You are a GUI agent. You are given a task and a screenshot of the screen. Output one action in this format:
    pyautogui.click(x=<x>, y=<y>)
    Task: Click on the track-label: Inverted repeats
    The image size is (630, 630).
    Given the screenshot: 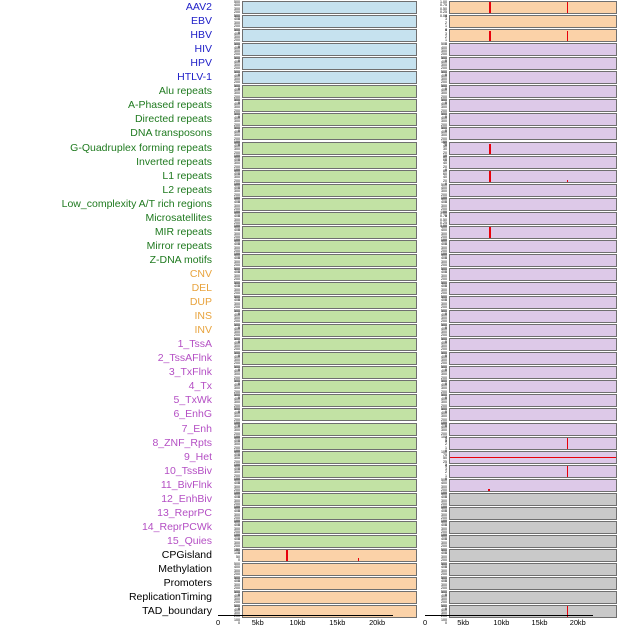 What is the action you would take?
    pyautogui.click(x=174, y=162)
    